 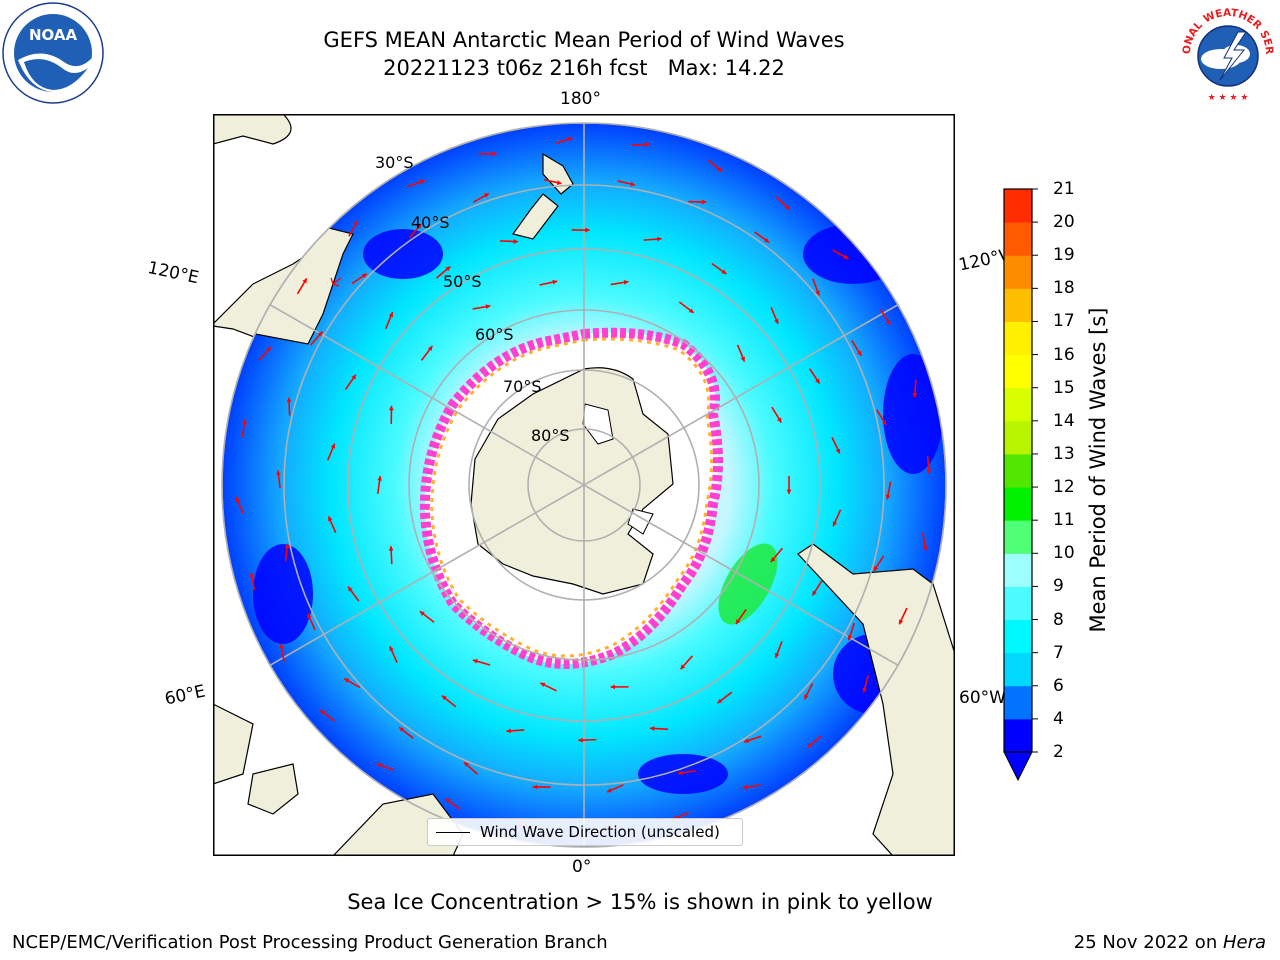 I want to click on colorbar-tick-label: 12, so click(x=1064, y=487).